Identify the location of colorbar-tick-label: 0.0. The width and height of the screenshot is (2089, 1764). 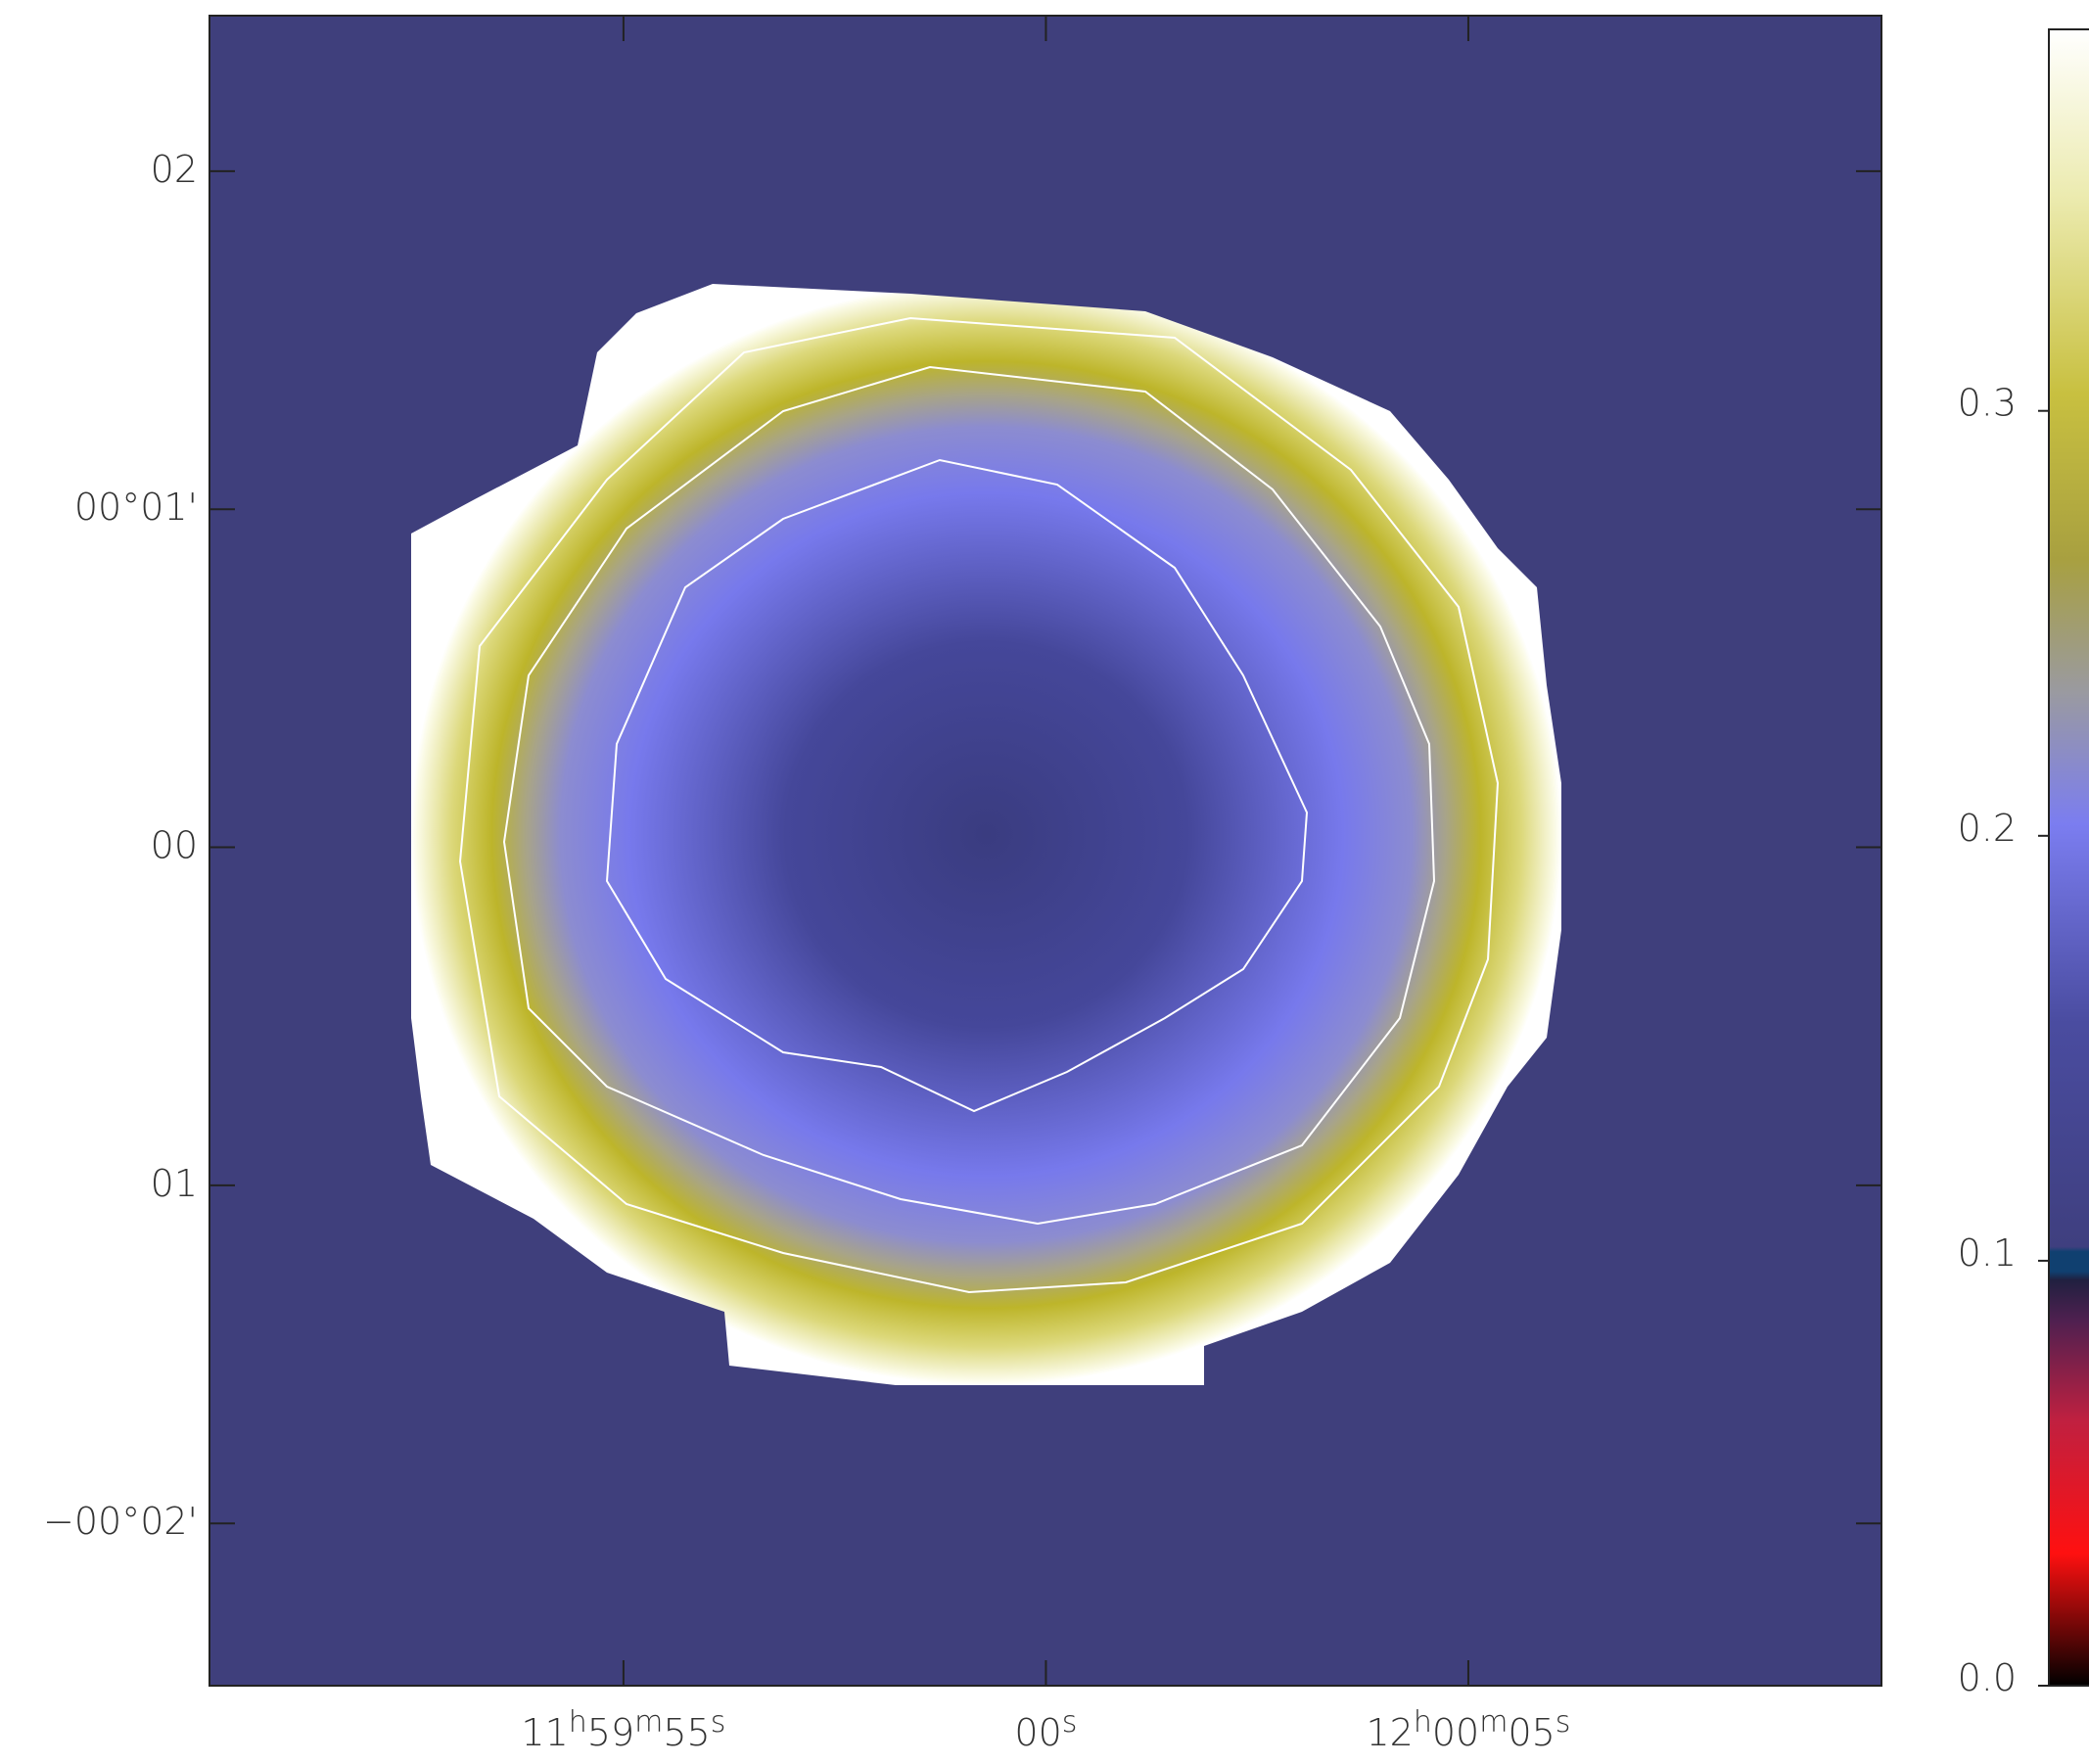
(1987, 1677).